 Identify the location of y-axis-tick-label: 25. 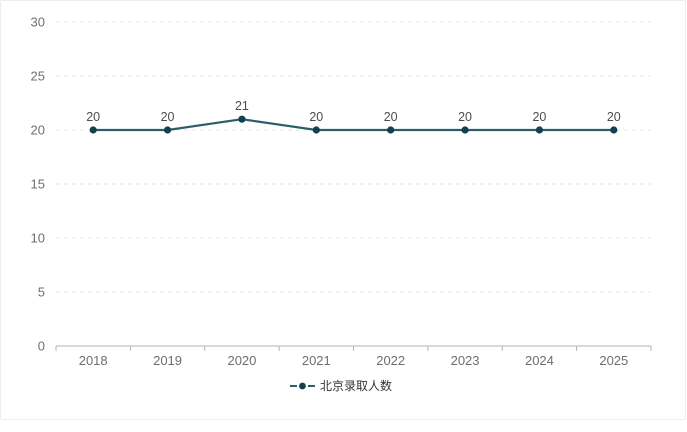
(38, 76).